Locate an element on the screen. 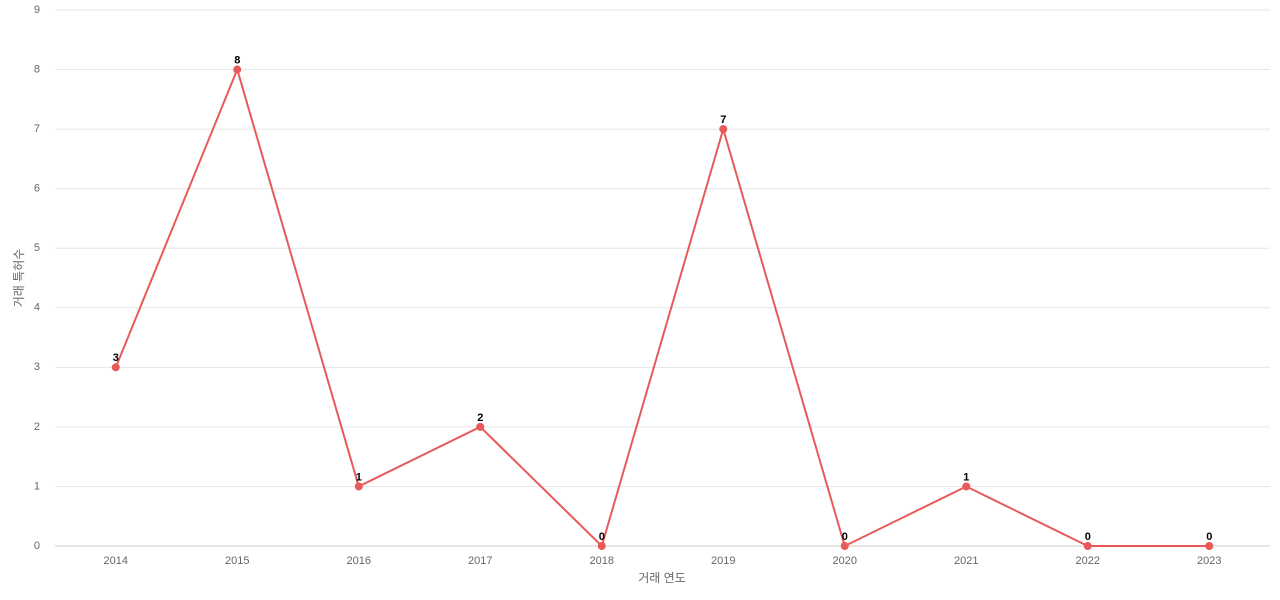 This screenshot has width=1280, height=600. x-tick-label: 2017 is located at coordinates (480, 561).